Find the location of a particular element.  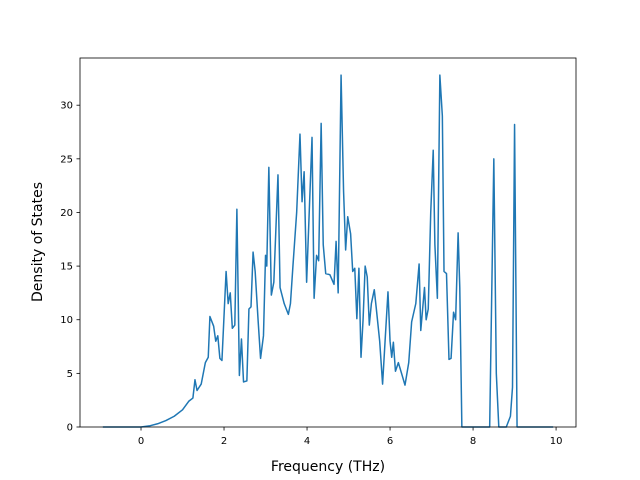

x-tick-label: 4 is located at coordinates (307, 441).